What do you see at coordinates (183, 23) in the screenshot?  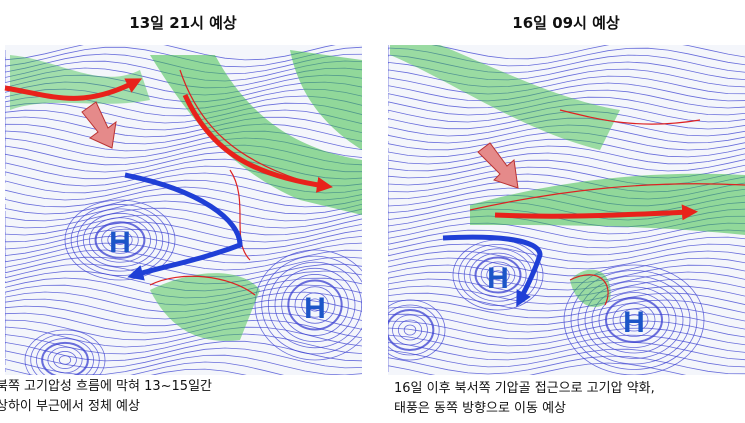 I see `panel-title: 13일 21시 예상` at bounding box center [183, 23].